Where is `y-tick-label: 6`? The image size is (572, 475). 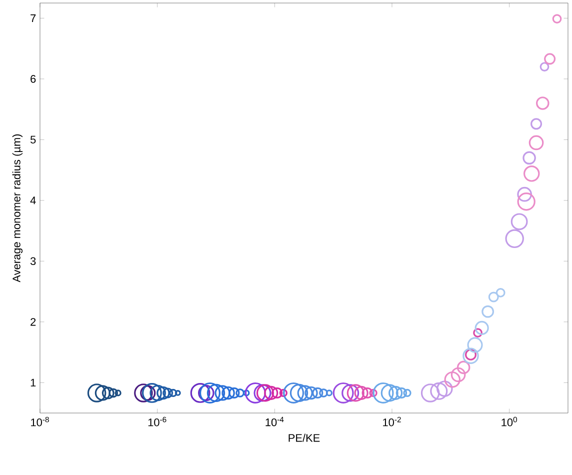
y-tick-label: 6 is located at coordinates (33, 79).